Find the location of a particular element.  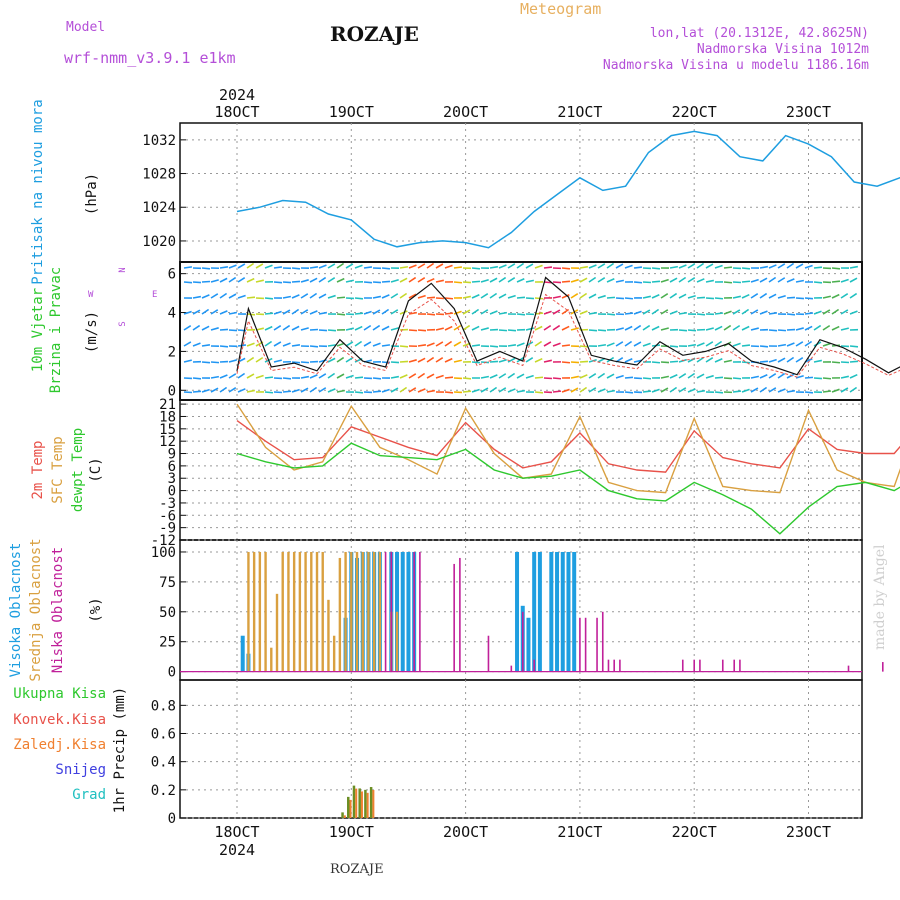

meteogram-label: Meteogram is located at coordinates (561, 9).